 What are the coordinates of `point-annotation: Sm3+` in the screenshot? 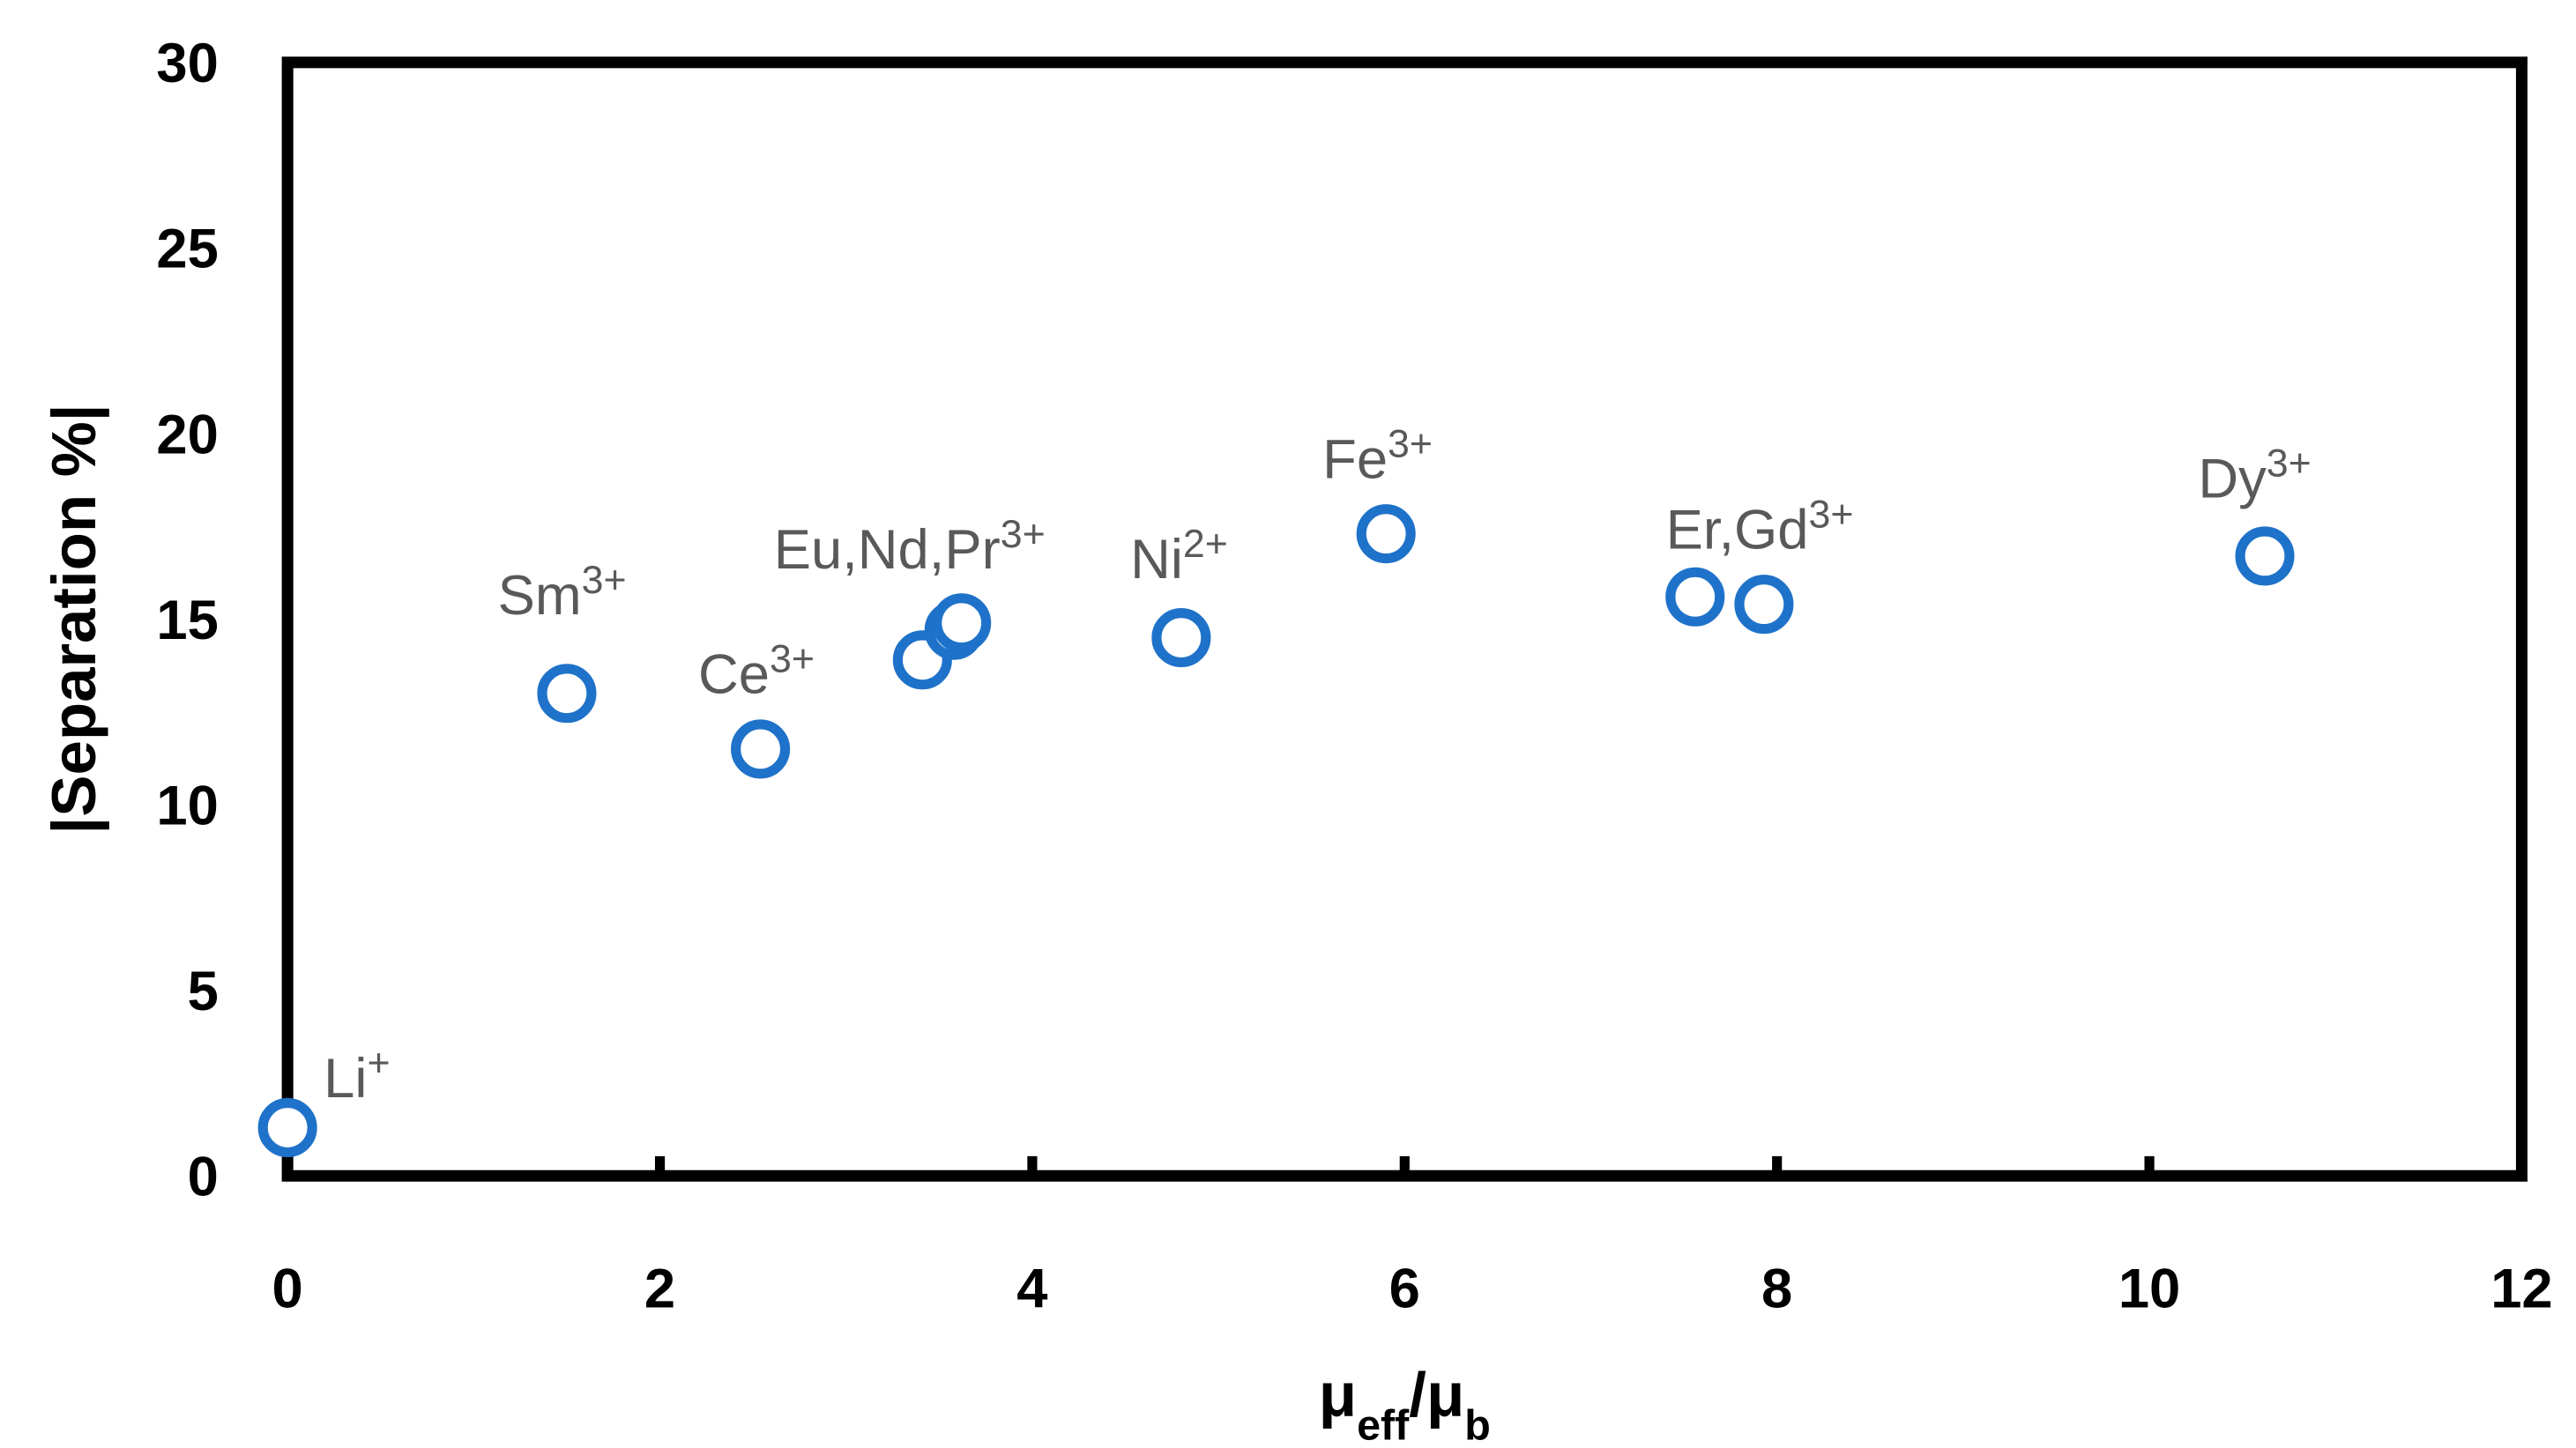 It's located at (562, 592).